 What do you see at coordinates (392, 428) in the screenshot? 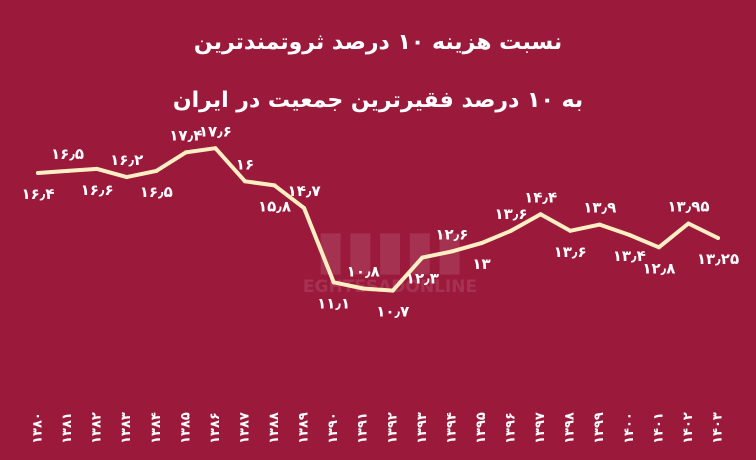
I see `x-tick-label: ۱۳۹۲` at bounding box center [392, 428].